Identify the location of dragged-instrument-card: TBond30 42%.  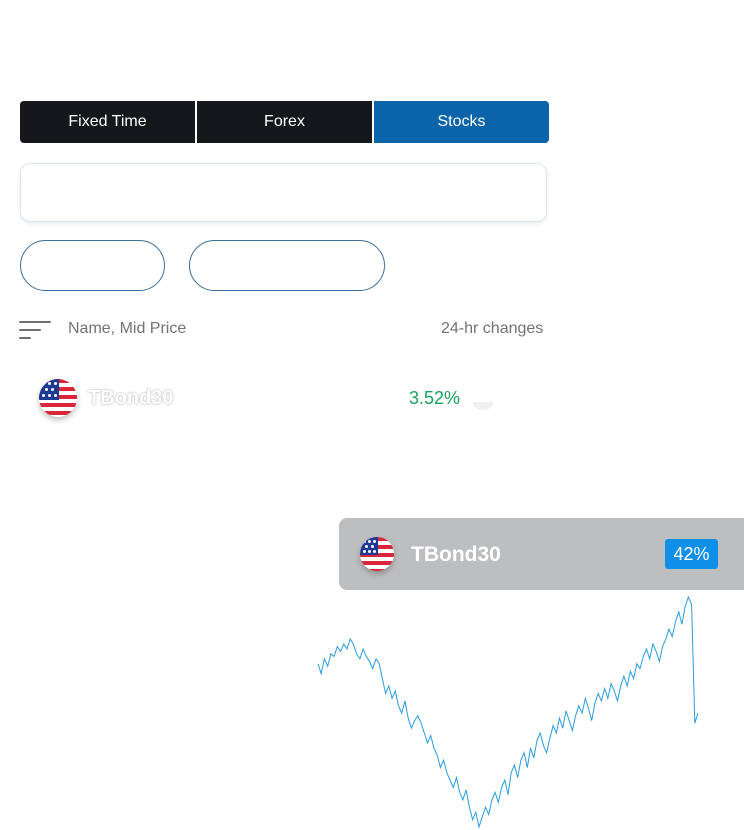
(541, 554).